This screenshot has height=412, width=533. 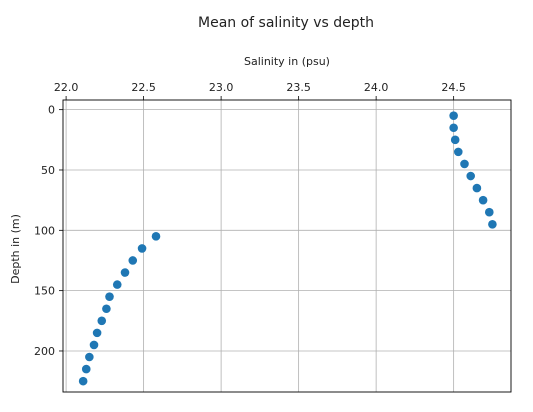 I want to click on x-tick-label: 23.5, so click(x=298, y=87).